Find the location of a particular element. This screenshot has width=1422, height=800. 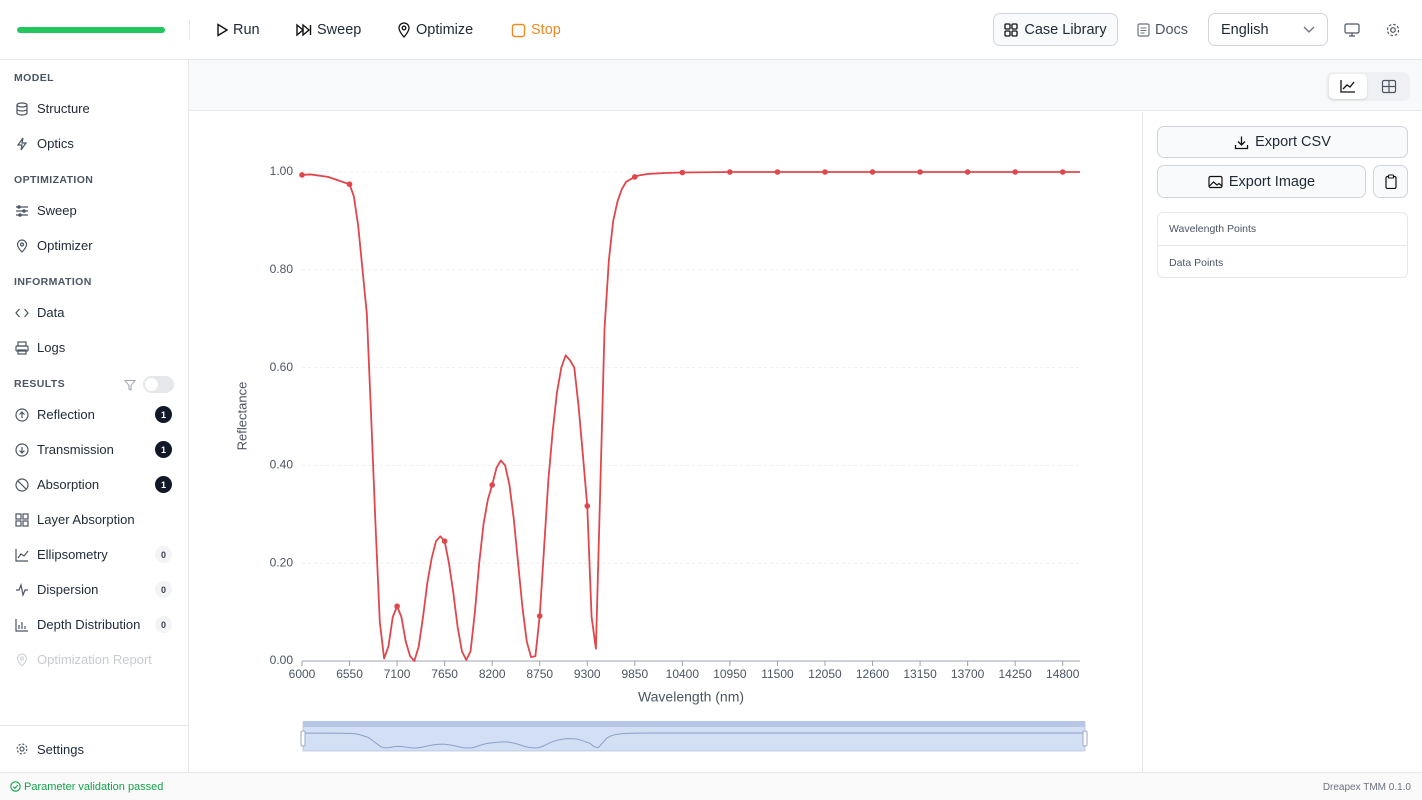

results-controls is located at coordinates (149, 384).